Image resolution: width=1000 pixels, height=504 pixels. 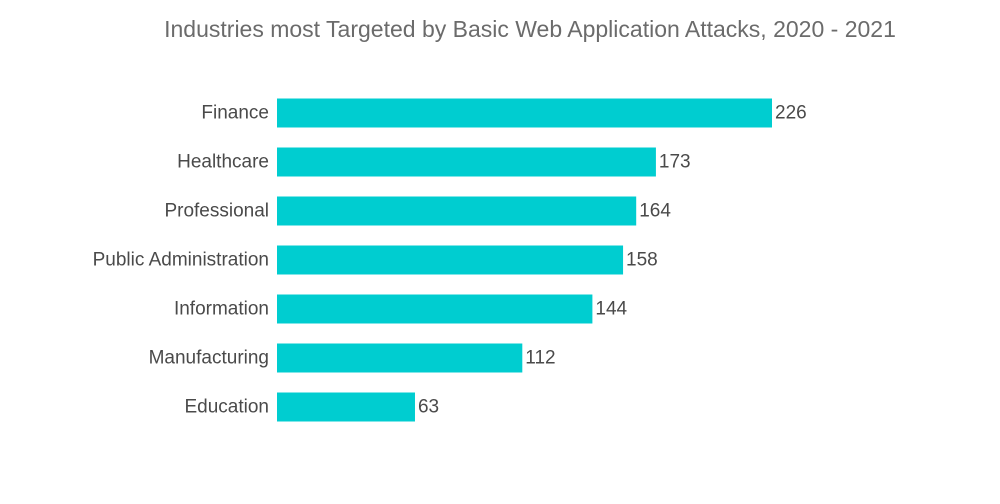 I want to click on category-label: Healthcare, so click(x=223, y=162).